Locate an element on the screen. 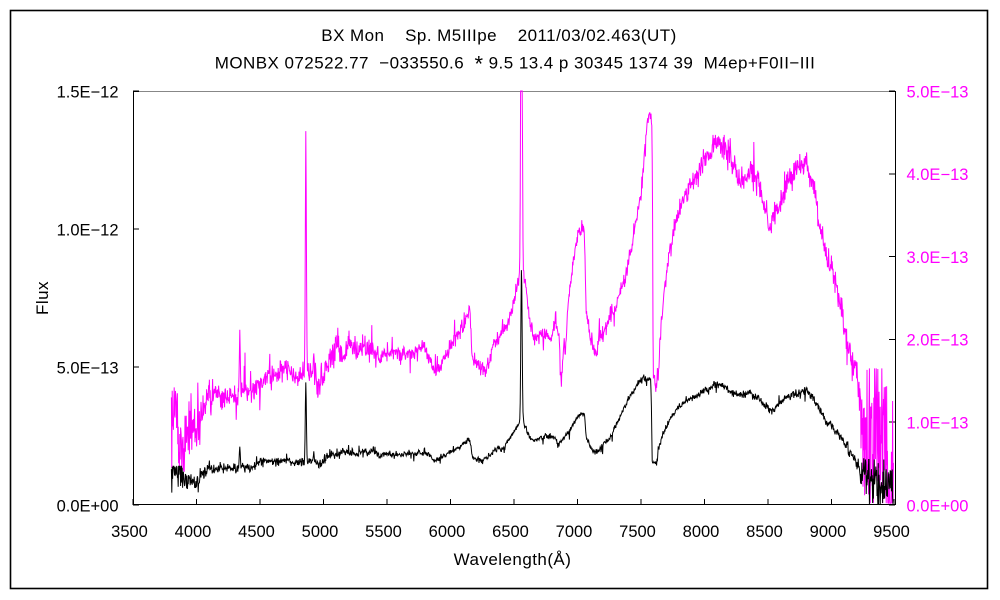 The image size is (1000, 600). svg-text: 9500 is located at coordinates (891, 532).